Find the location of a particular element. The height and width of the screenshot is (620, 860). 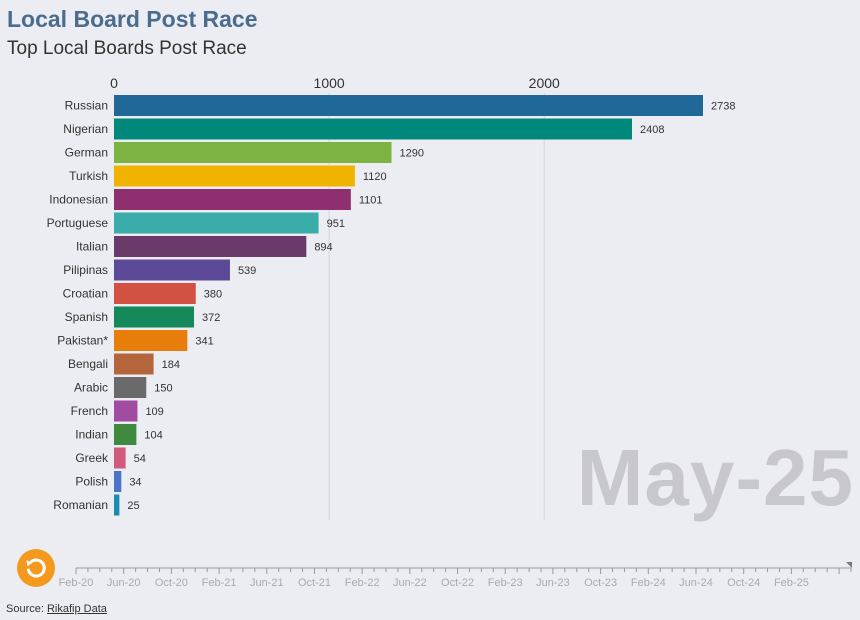

category-label: Greek is located at coordinates (92, 458).